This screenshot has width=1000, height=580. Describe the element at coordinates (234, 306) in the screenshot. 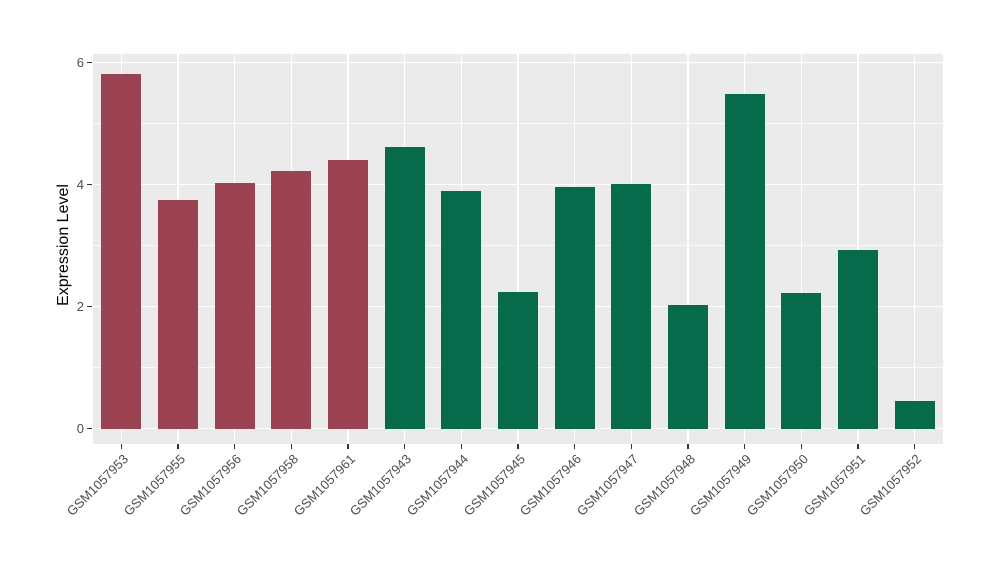

I see `bar-GSM1057956` at that location.